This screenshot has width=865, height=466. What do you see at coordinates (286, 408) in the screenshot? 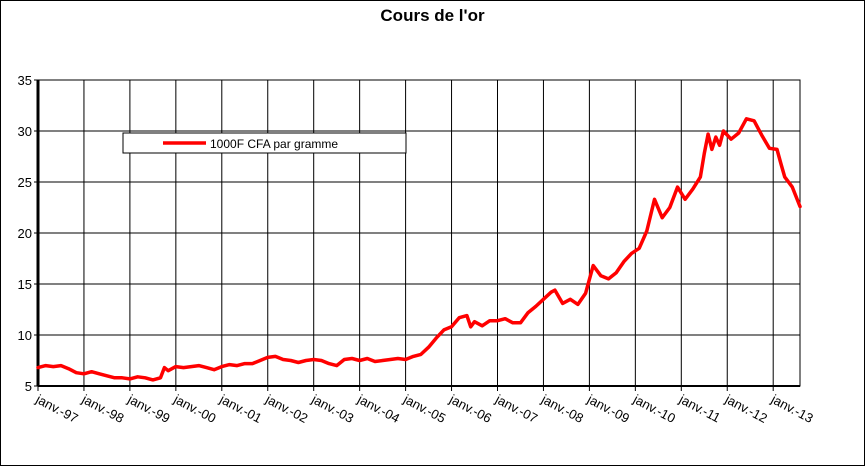
I see `x-tick-label: janv.-02` at bounding box center [286, 408].